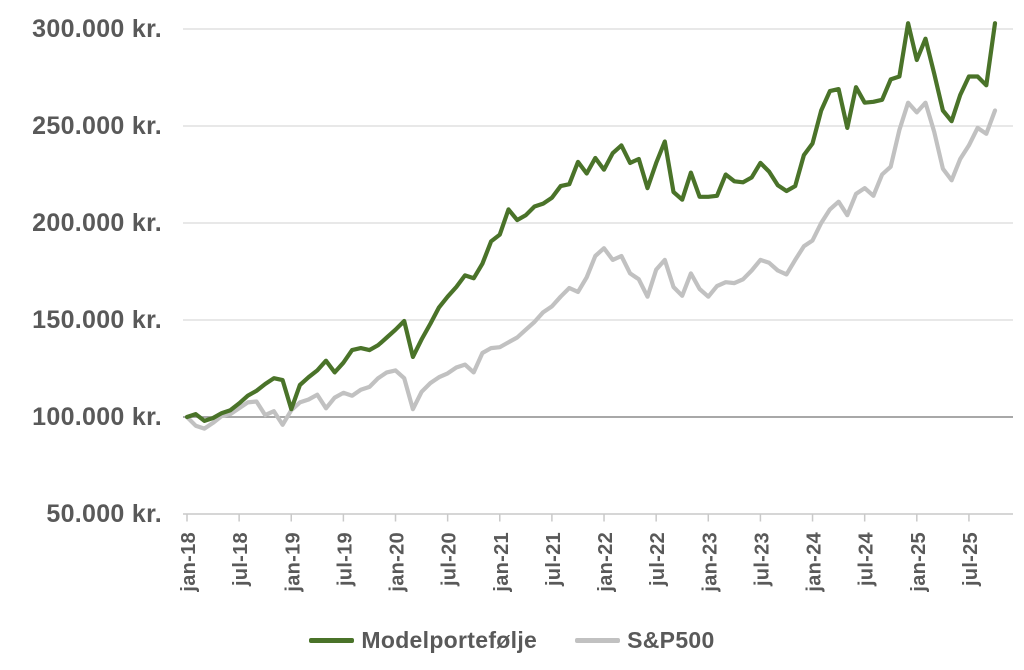 This screenshot has height=670, width=1024. Describe the element at coordinates (919, 562) in the screenshot. I see `x-axis-label: jan-25` at that location.